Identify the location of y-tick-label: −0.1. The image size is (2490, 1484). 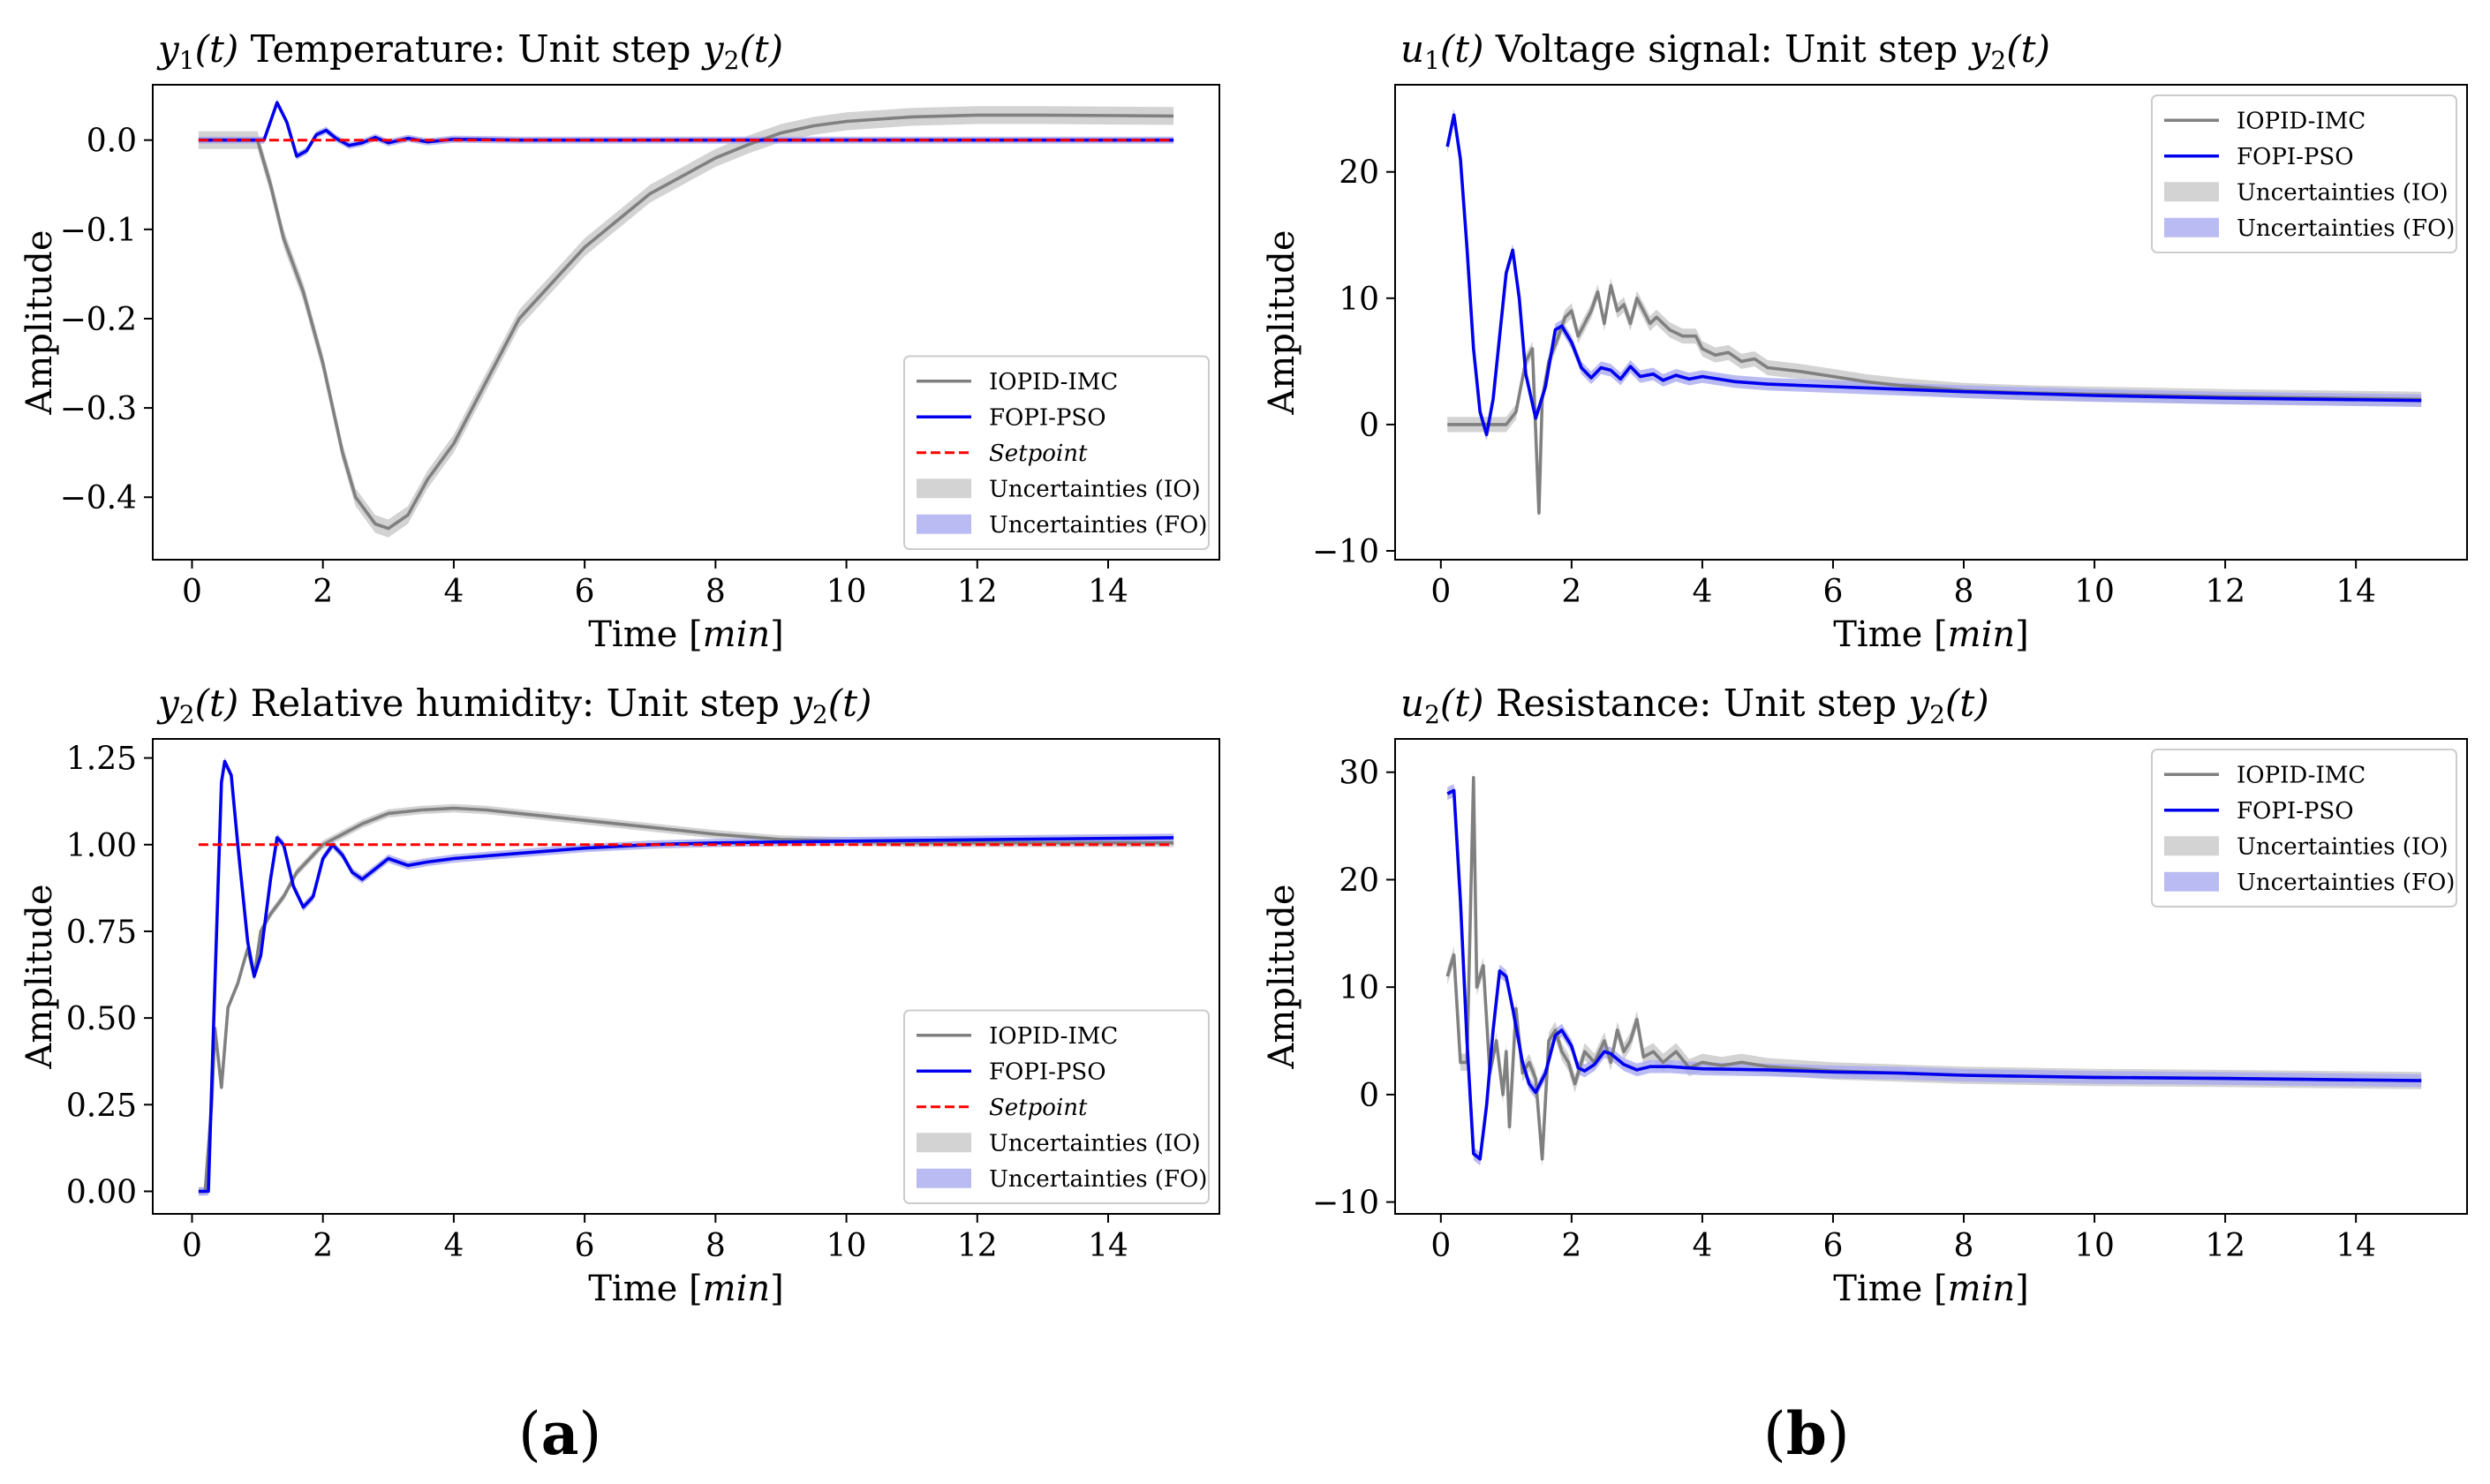
(99, 231).